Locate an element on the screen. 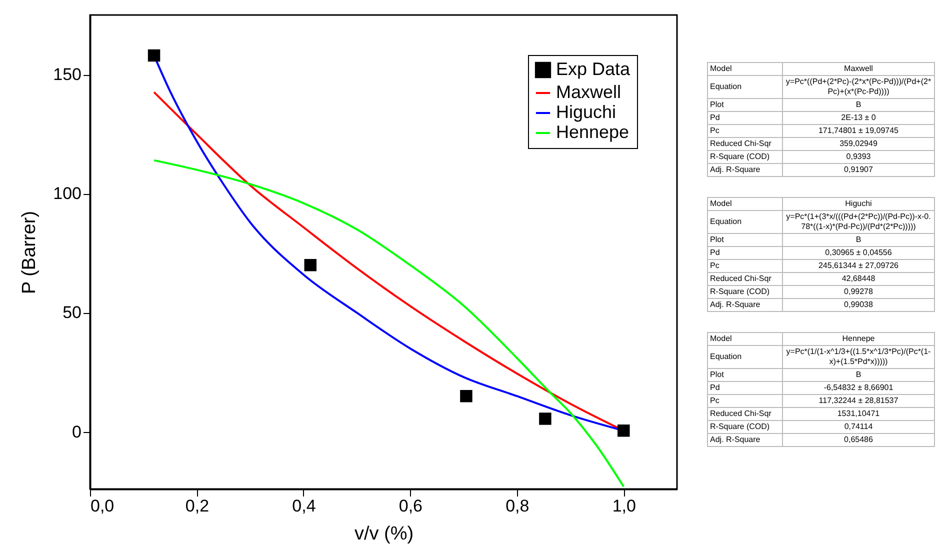  x-tick-label: 0,2 is located at coordinates (197, 506).